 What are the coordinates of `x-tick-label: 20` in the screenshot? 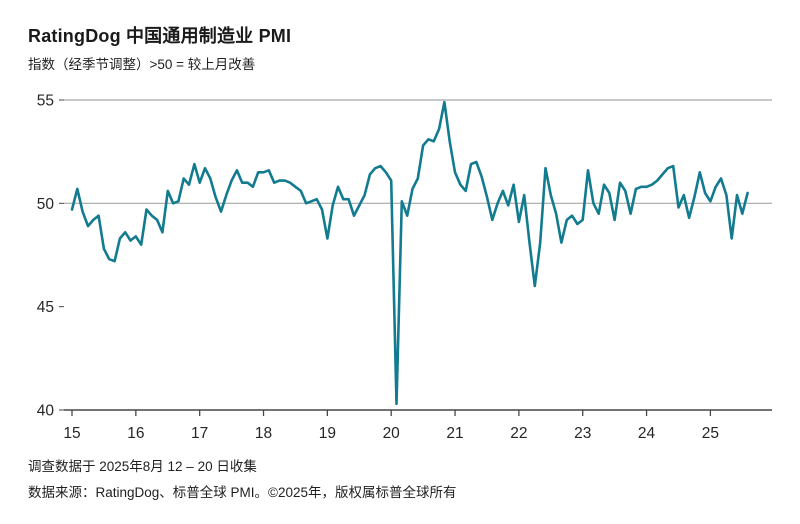 It's located at (392, 433).